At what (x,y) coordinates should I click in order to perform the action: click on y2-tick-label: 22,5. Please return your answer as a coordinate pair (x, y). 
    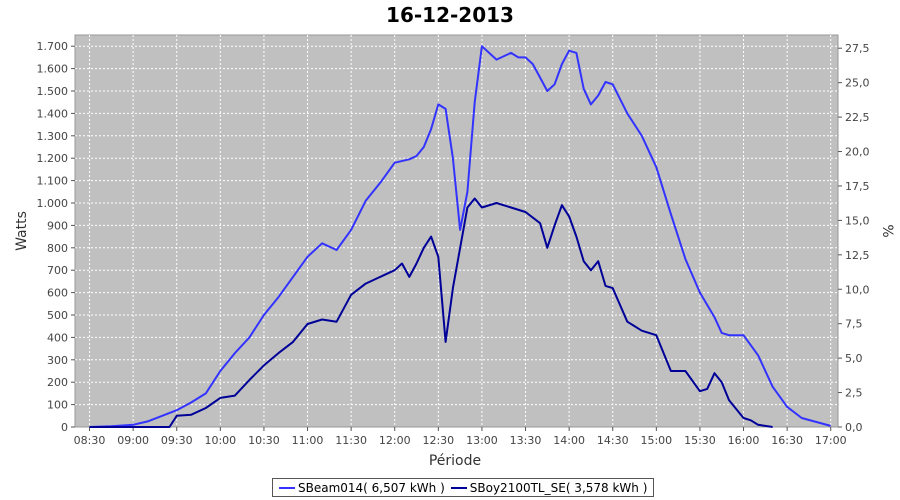
    Looking at the image, I should click on (857, 117).